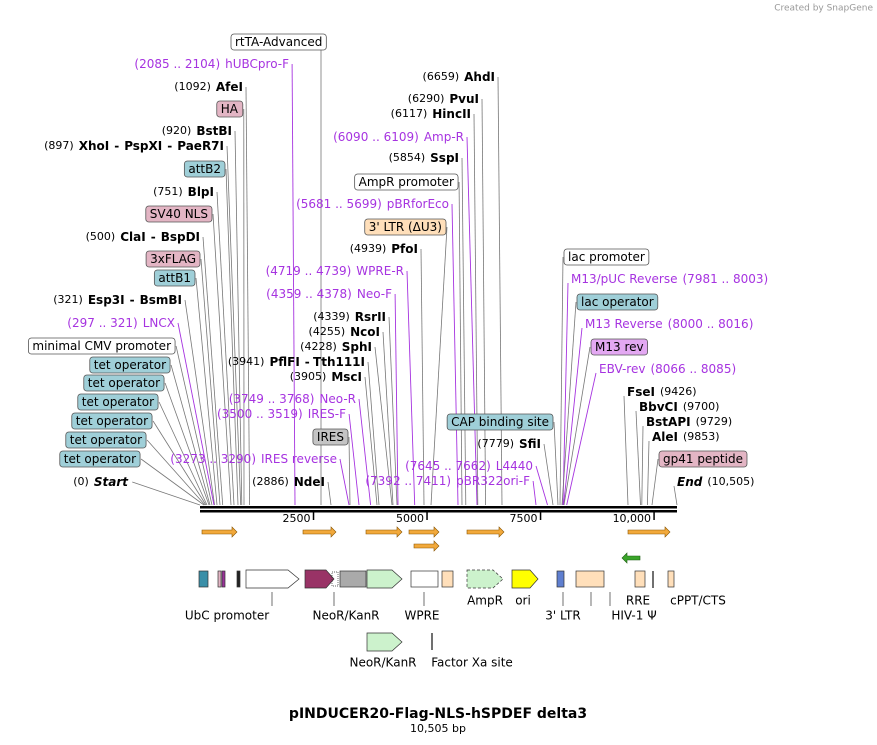 This screenshot has width=877, height=745. What do you see at coordinates (426, 98) in the screenshot?
I see `label-part: (6290)` at bounding box center [426, 98].